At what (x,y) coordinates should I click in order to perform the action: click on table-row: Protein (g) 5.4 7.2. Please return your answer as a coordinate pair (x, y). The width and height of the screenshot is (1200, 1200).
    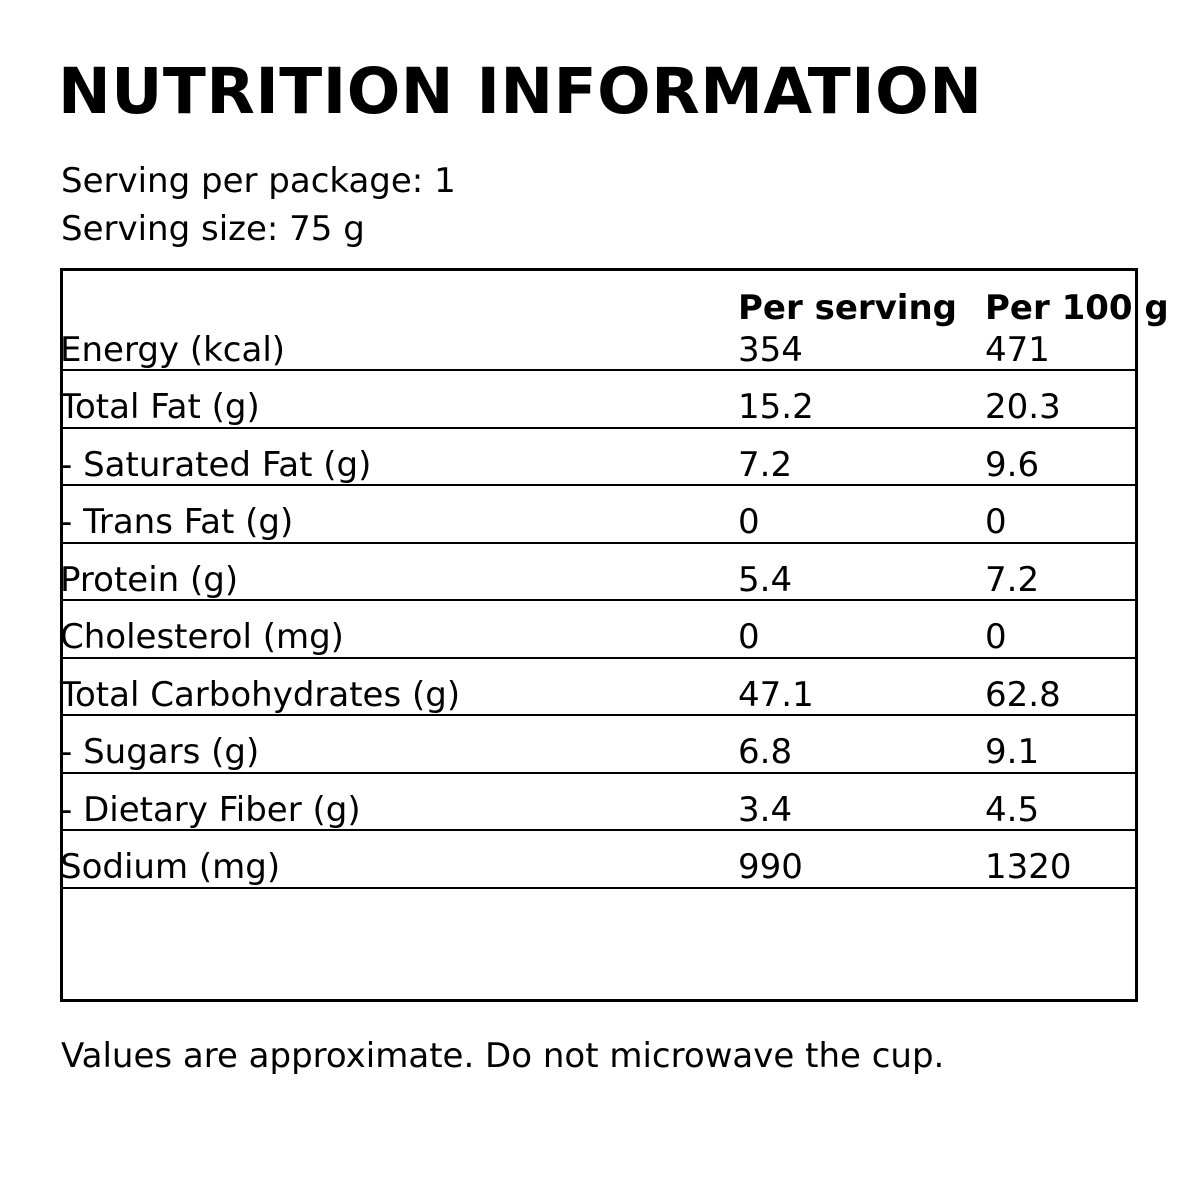
    Looking at the image, I should click on (597, 572).